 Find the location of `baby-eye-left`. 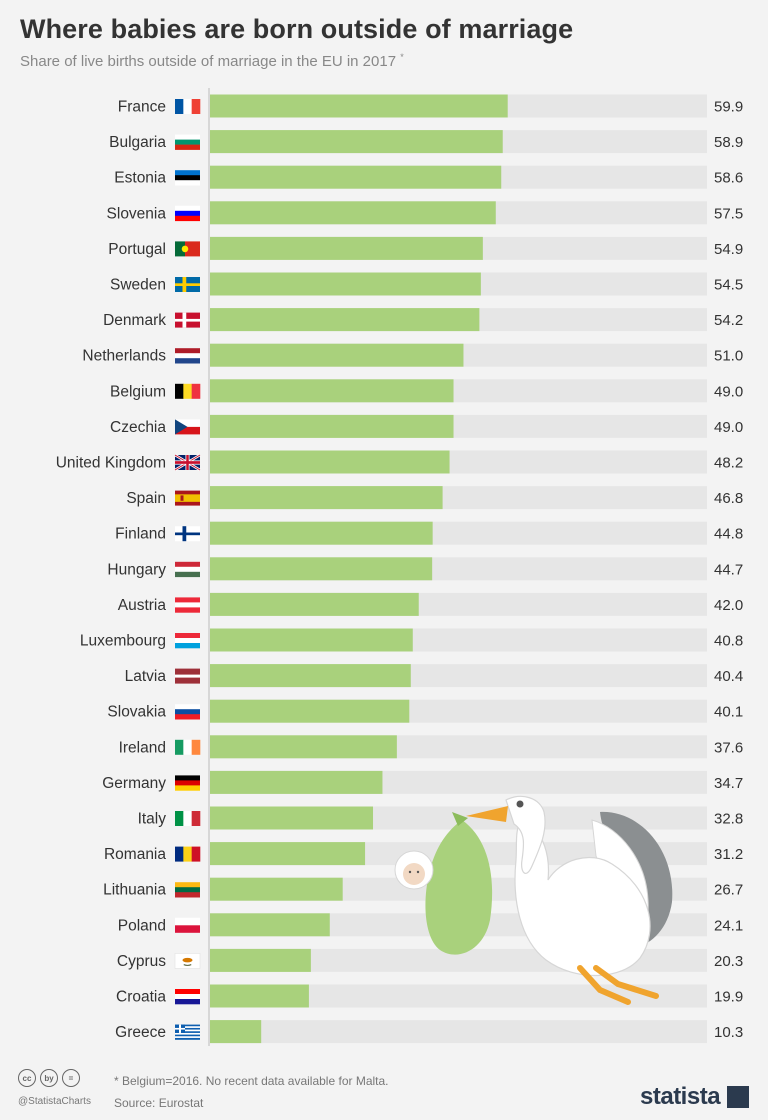

baby-eye-left is located at coordinates (410, 872).